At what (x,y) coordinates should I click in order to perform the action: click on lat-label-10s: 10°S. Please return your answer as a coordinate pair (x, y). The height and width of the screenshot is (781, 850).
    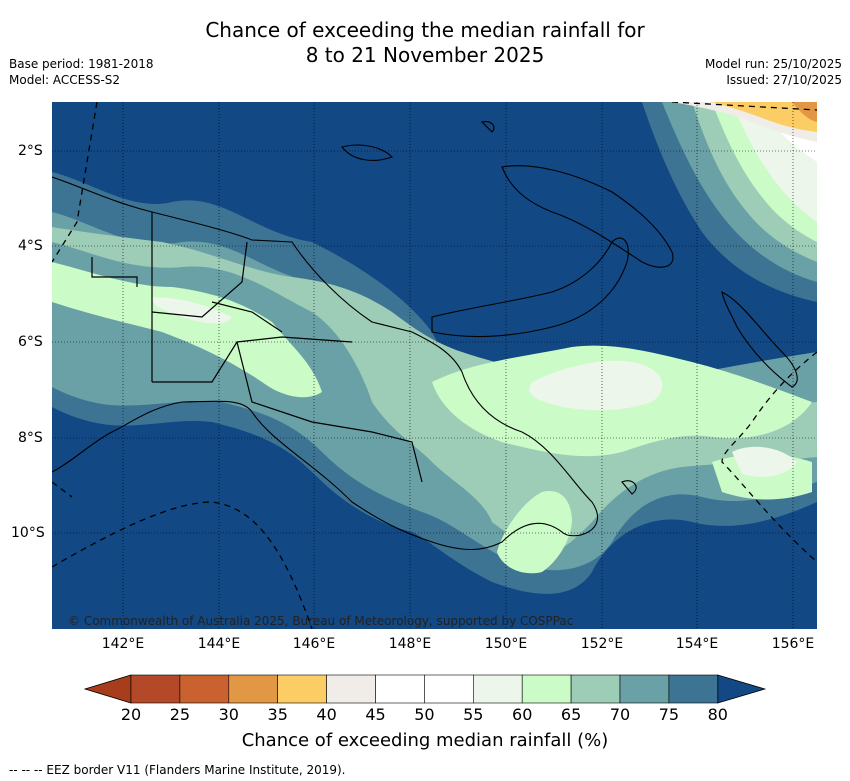
    Looking at the image, I should click on (28, 533).